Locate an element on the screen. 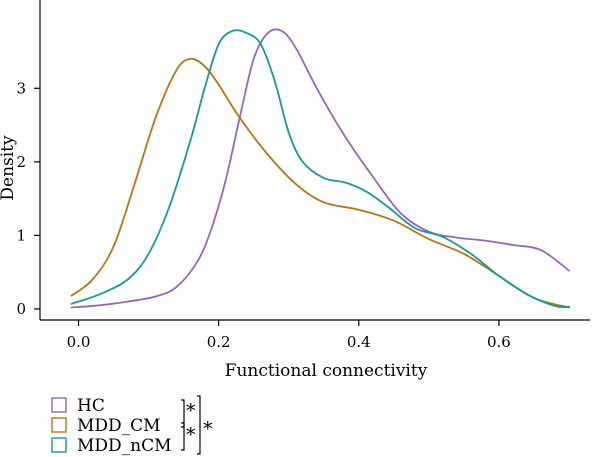 This screenshot has width=600, height=457. significance-brackets: ** * is located at coordinates (197, 425).